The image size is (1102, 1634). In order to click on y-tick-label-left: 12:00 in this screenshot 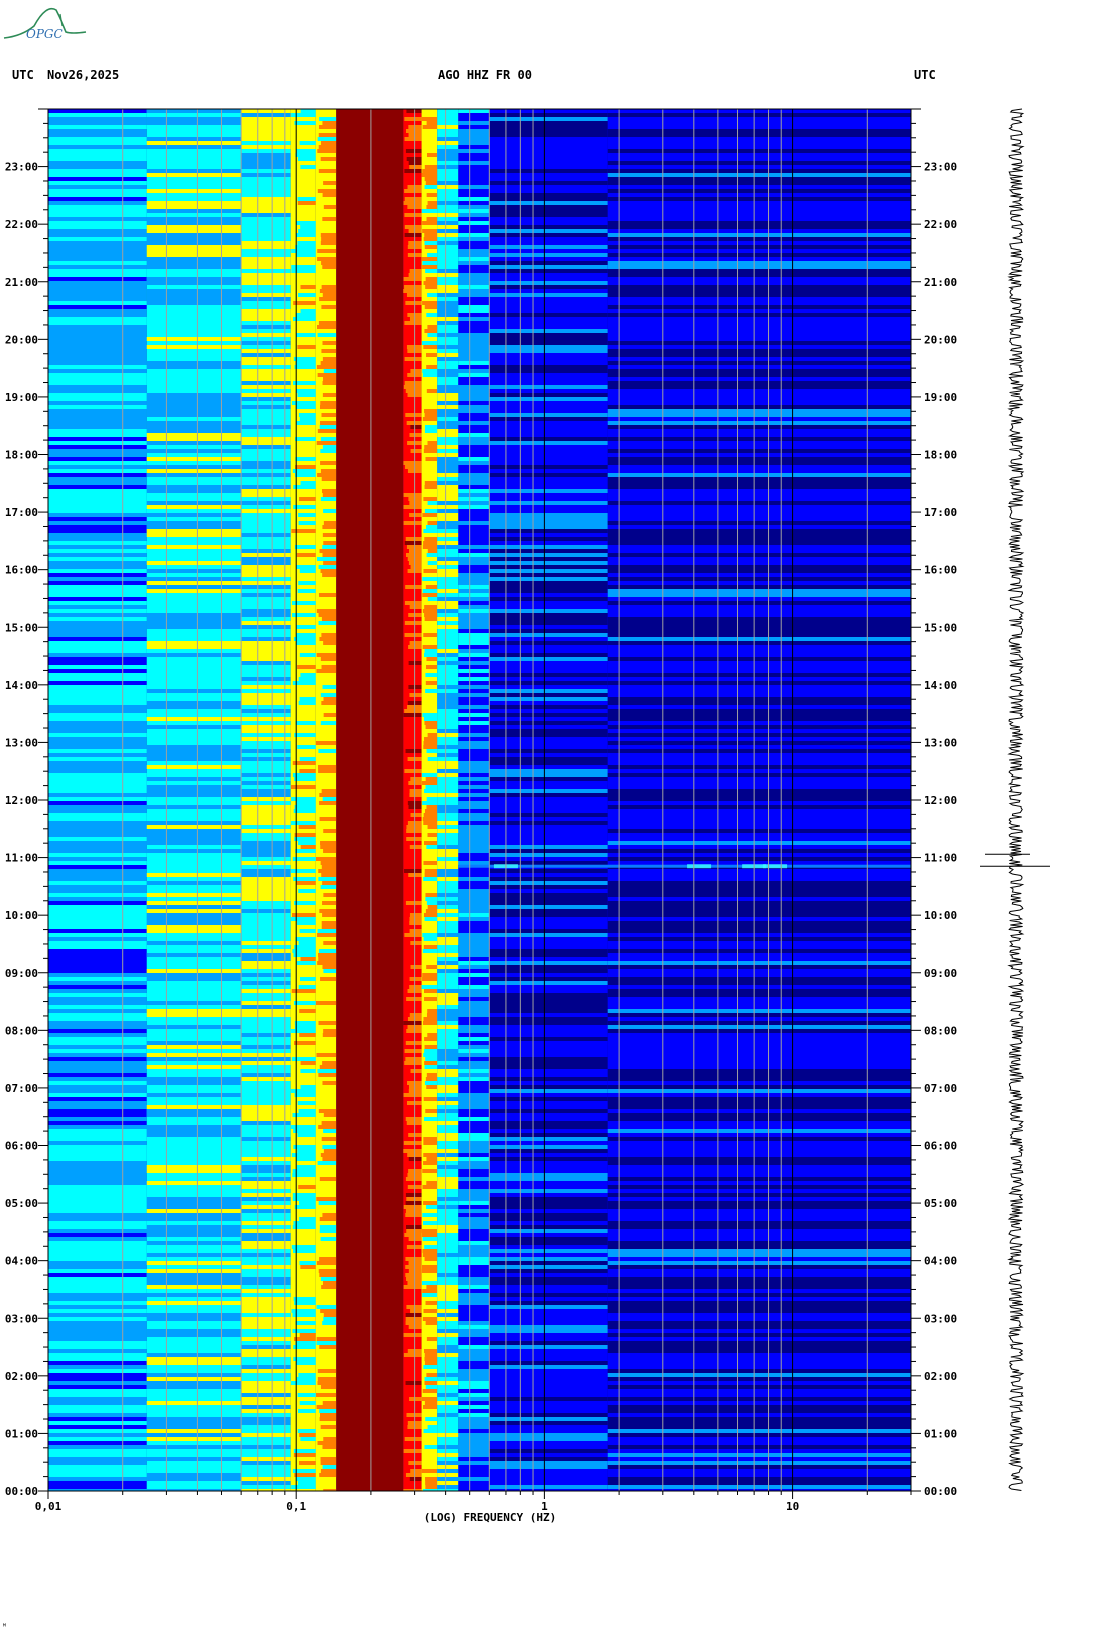, I will do `click(21, 800)`.